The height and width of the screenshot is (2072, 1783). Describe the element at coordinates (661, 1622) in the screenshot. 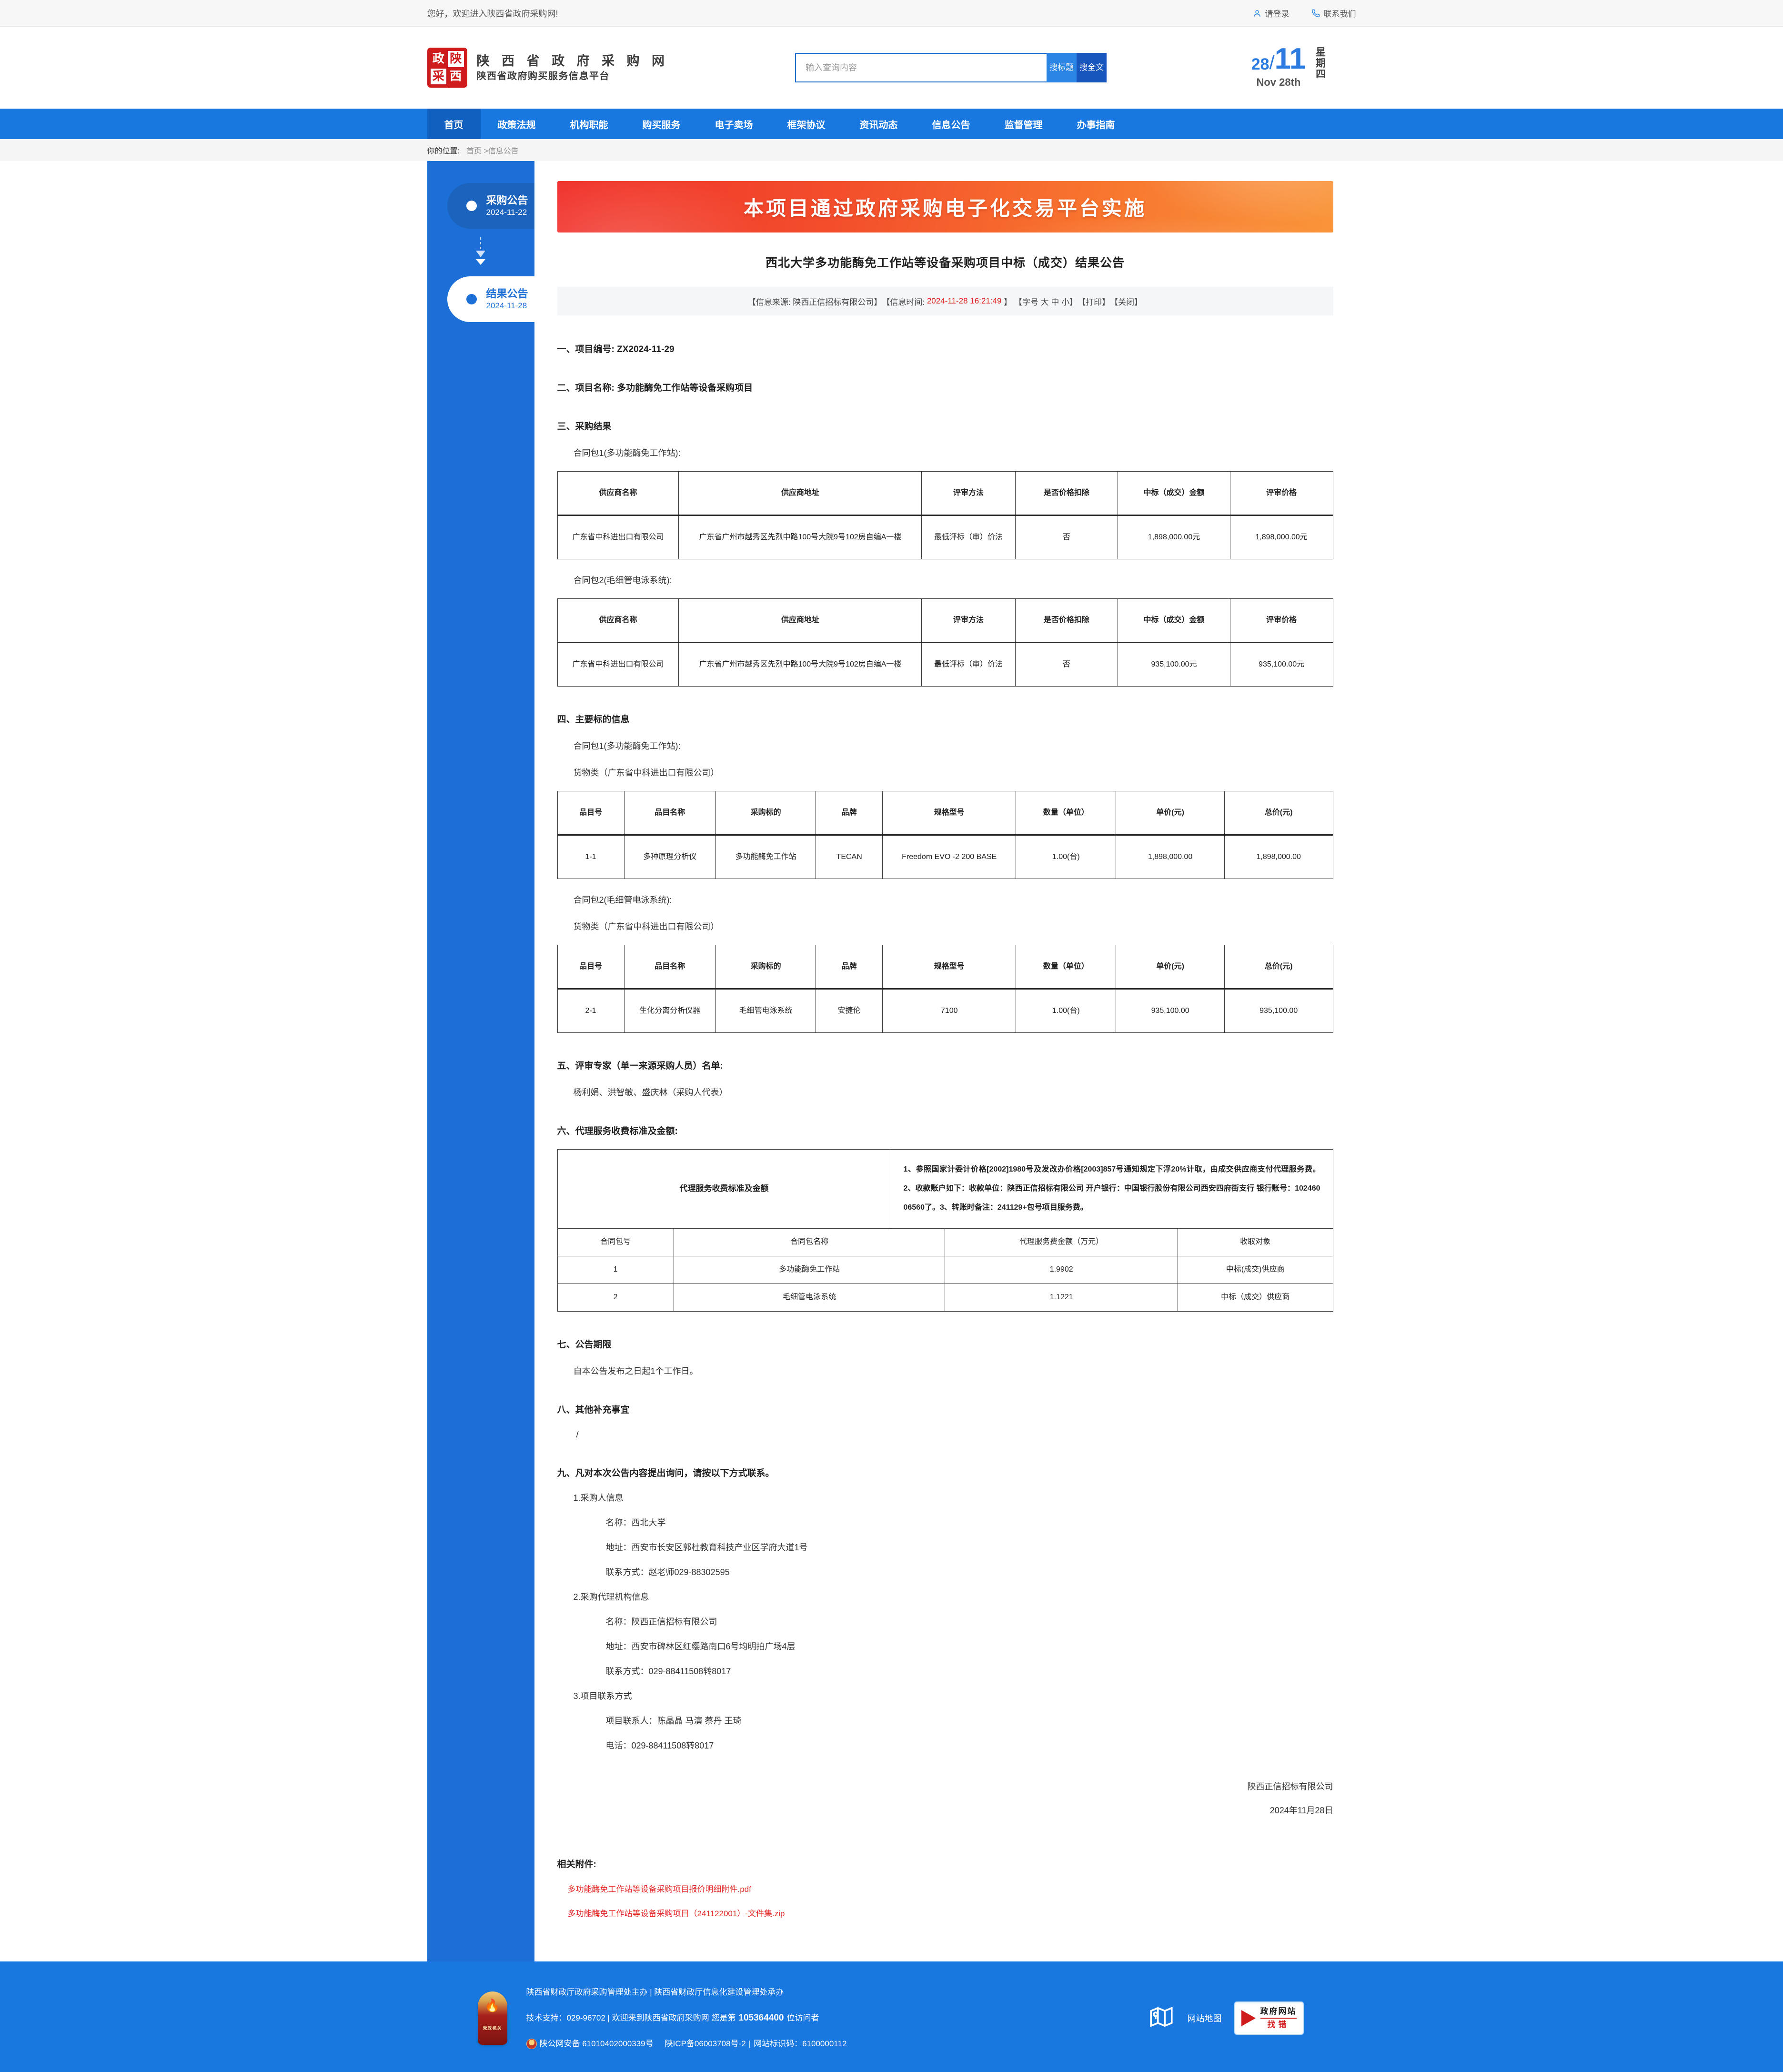

I see `contact-agency-name: 名称：陕西正信招标有限公司` at that location.